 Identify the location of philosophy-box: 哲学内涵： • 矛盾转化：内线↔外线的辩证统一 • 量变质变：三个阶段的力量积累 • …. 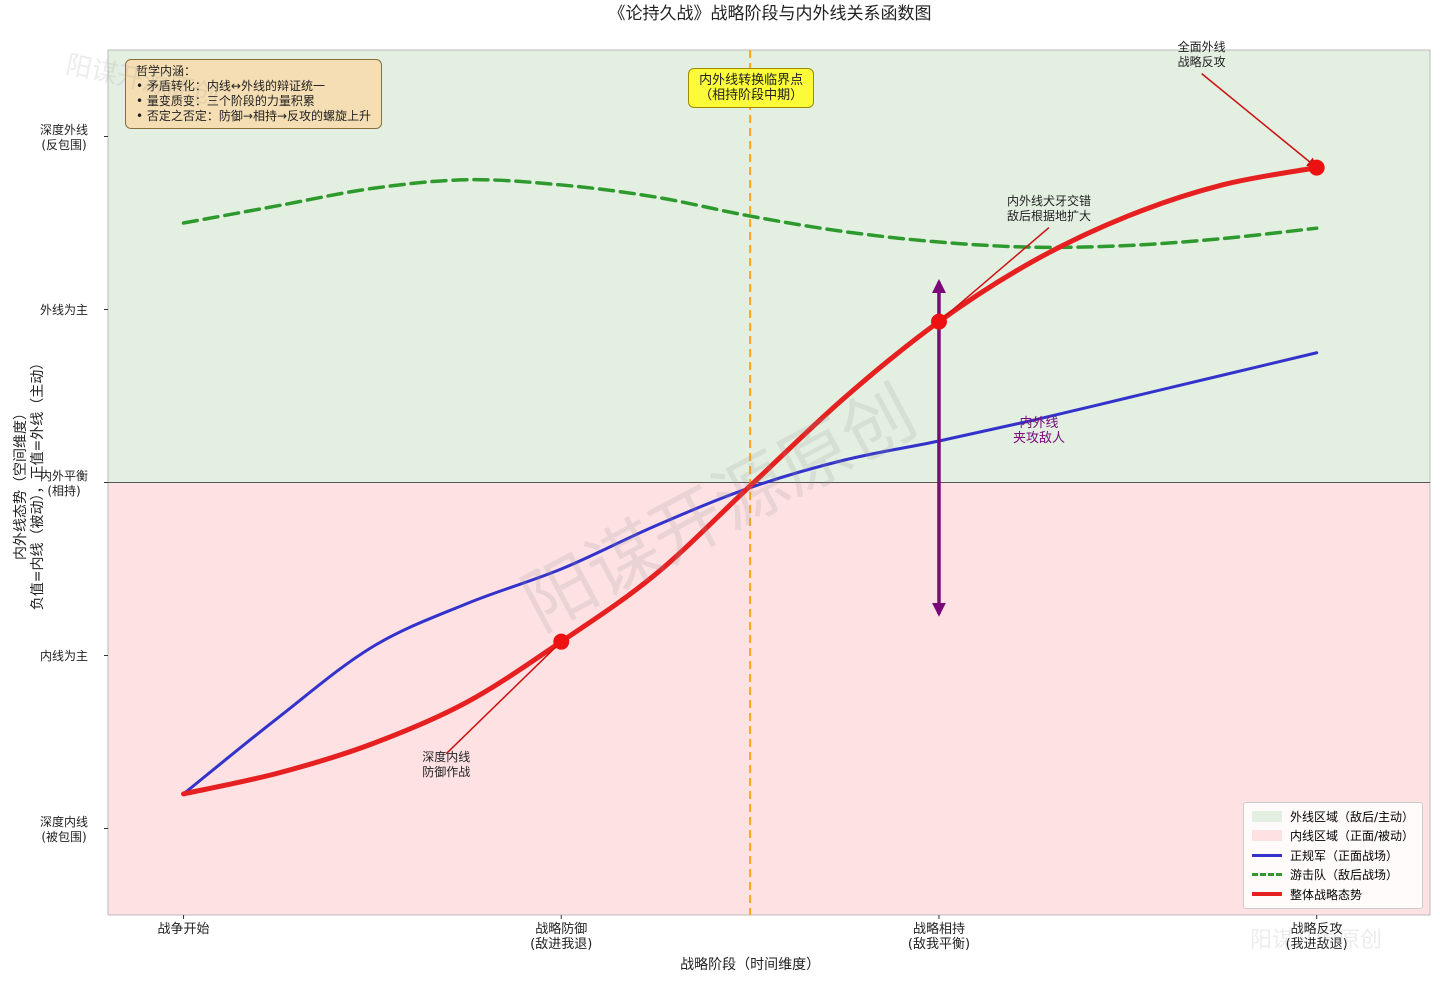
(254, 94).